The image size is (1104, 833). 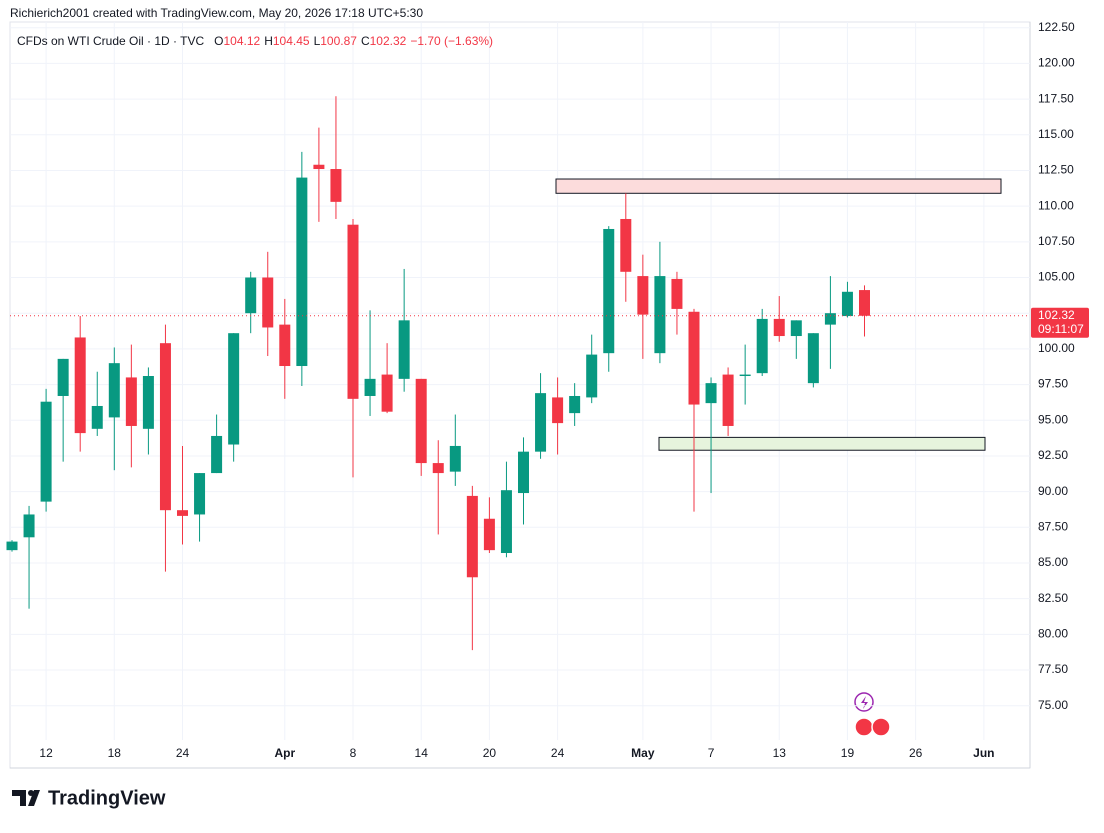 What do you see at coordinates (268, 41) in the screenshot?
I see `ohlc-label: H` at bounding box center [268, 41].